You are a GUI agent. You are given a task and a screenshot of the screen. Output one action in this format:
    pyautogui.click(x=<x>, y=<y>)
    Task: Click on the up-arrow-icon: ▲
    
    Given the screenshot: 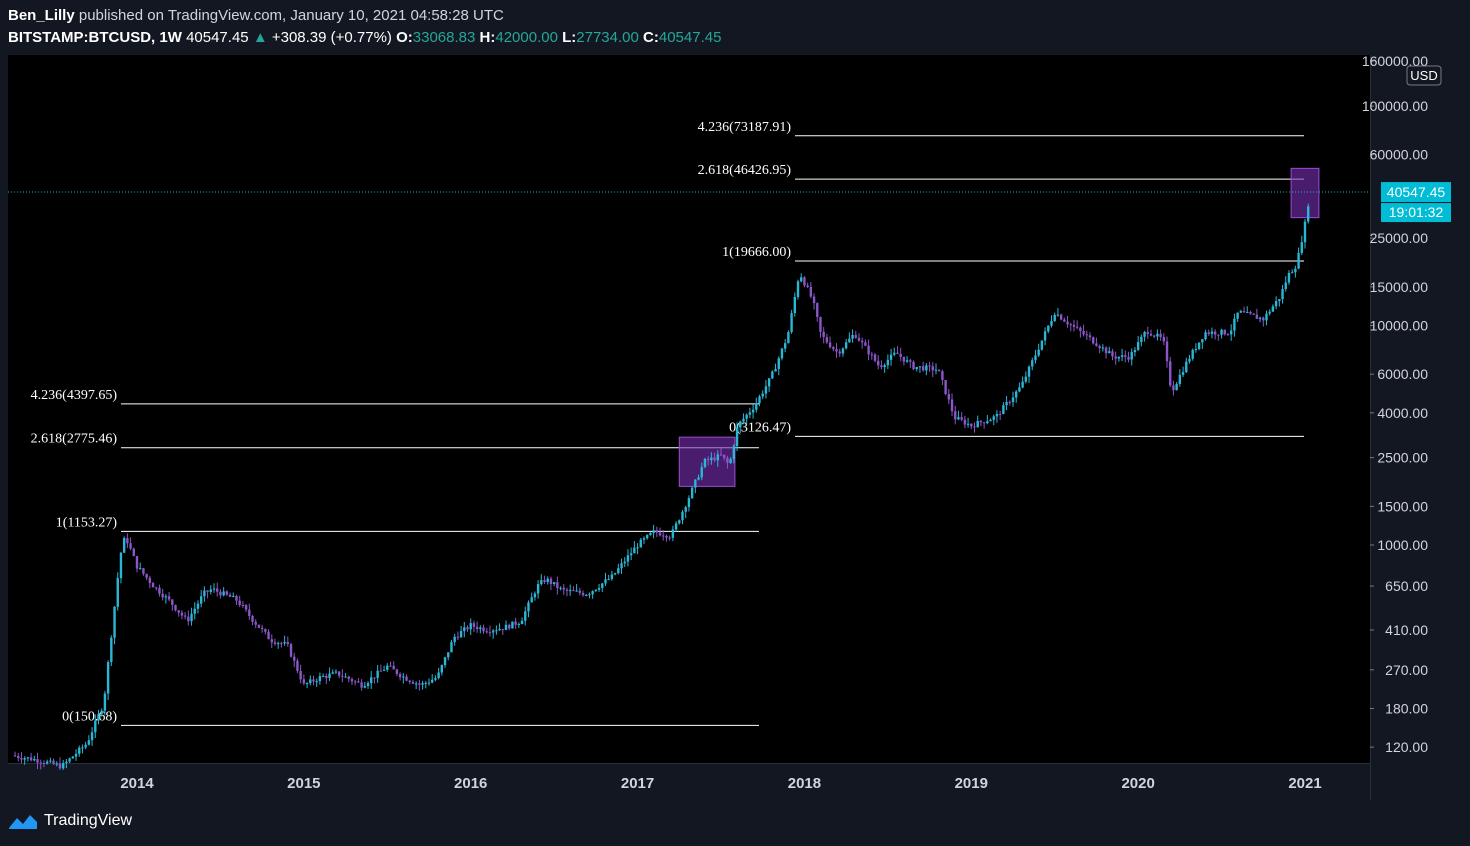 What is the action you would take?
    pyautogui.click(x=260, y=37)
    